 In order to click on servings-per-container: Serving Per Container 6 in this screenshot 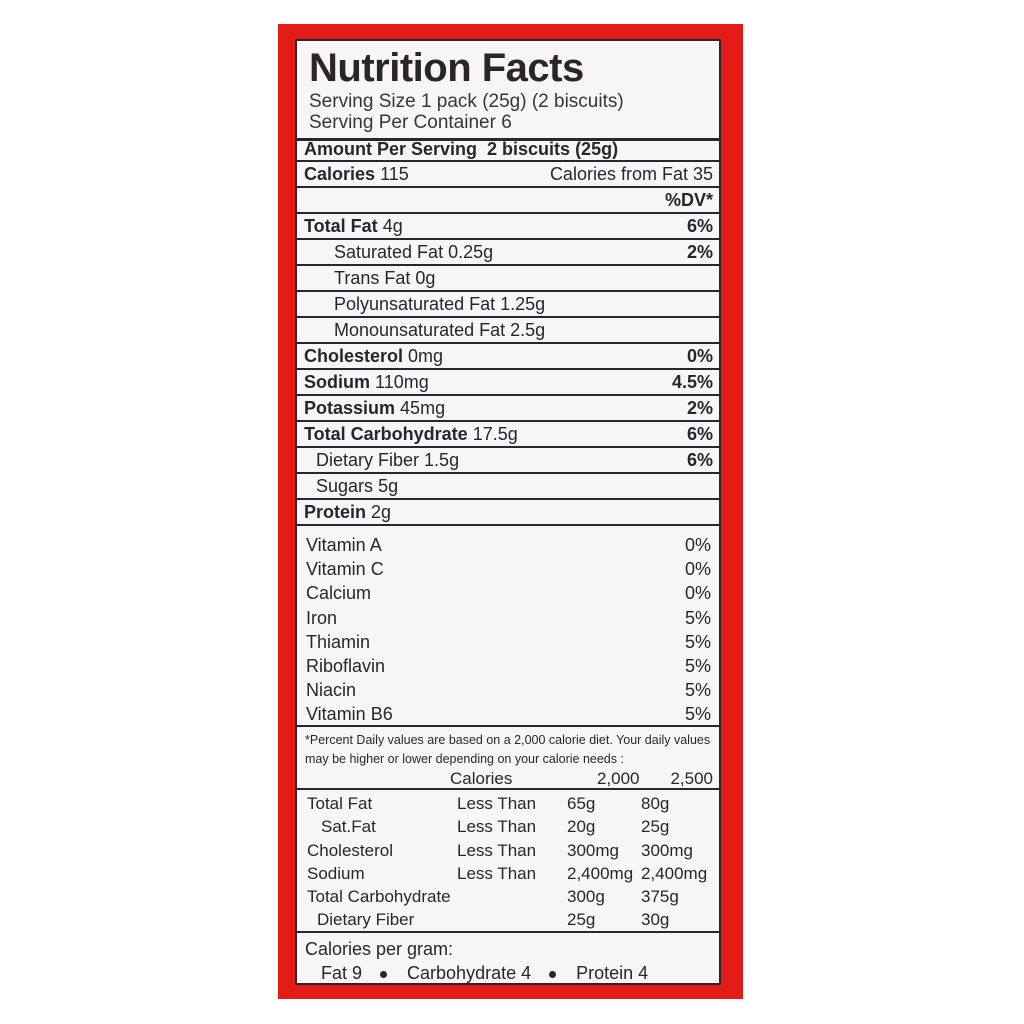, I will do `click(410, 122)`.